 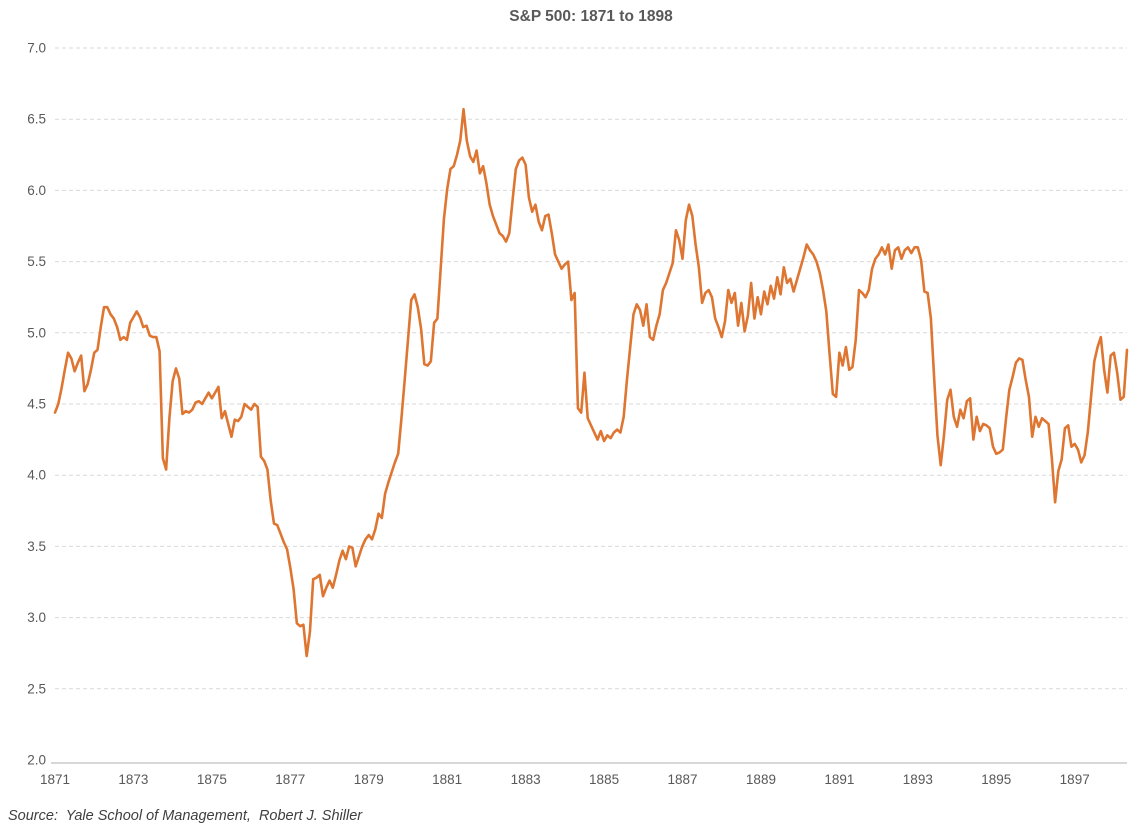 I want to click on chart-title: S&P 500: 1871 to 1898, so click(x=591, y=16).